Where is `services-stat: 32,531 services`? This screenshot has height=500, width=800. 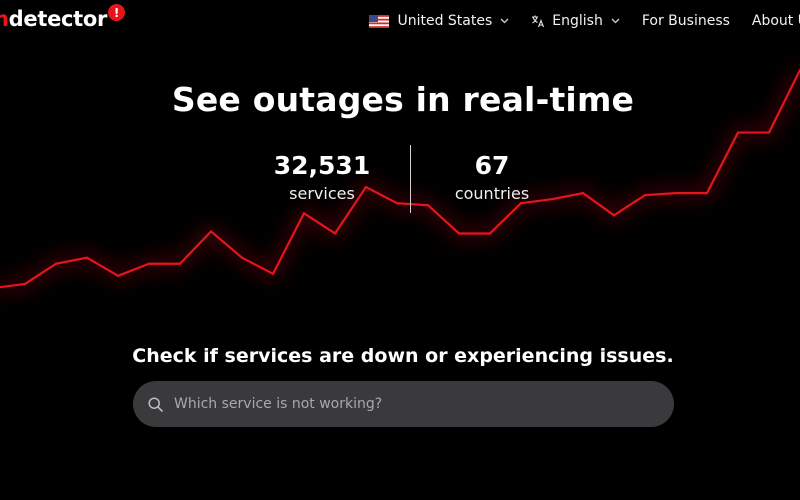
services-stat: 32,531 services is located at coordinates (322, 179).